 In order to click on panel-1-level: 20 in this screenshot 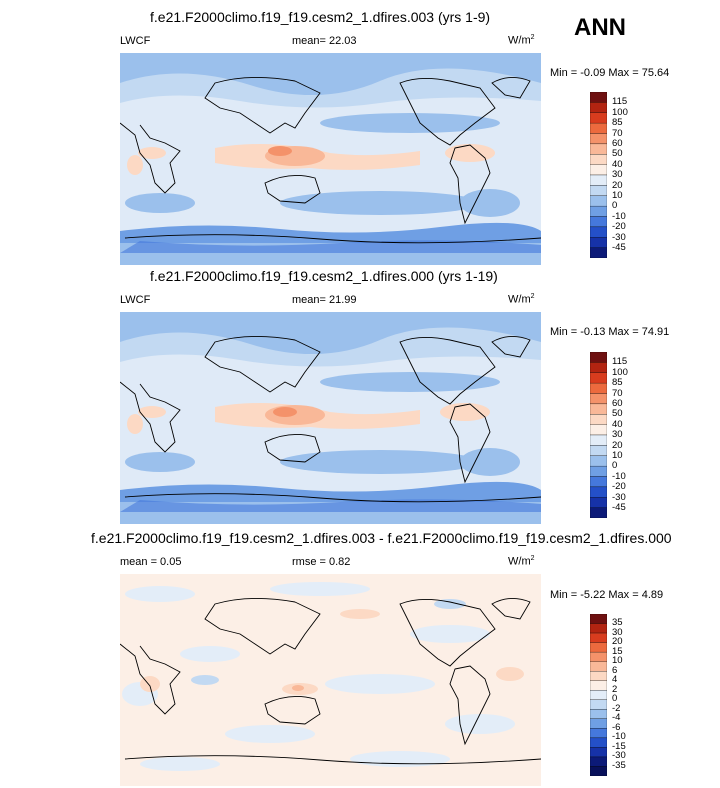, I will do `click(617, 185)`.